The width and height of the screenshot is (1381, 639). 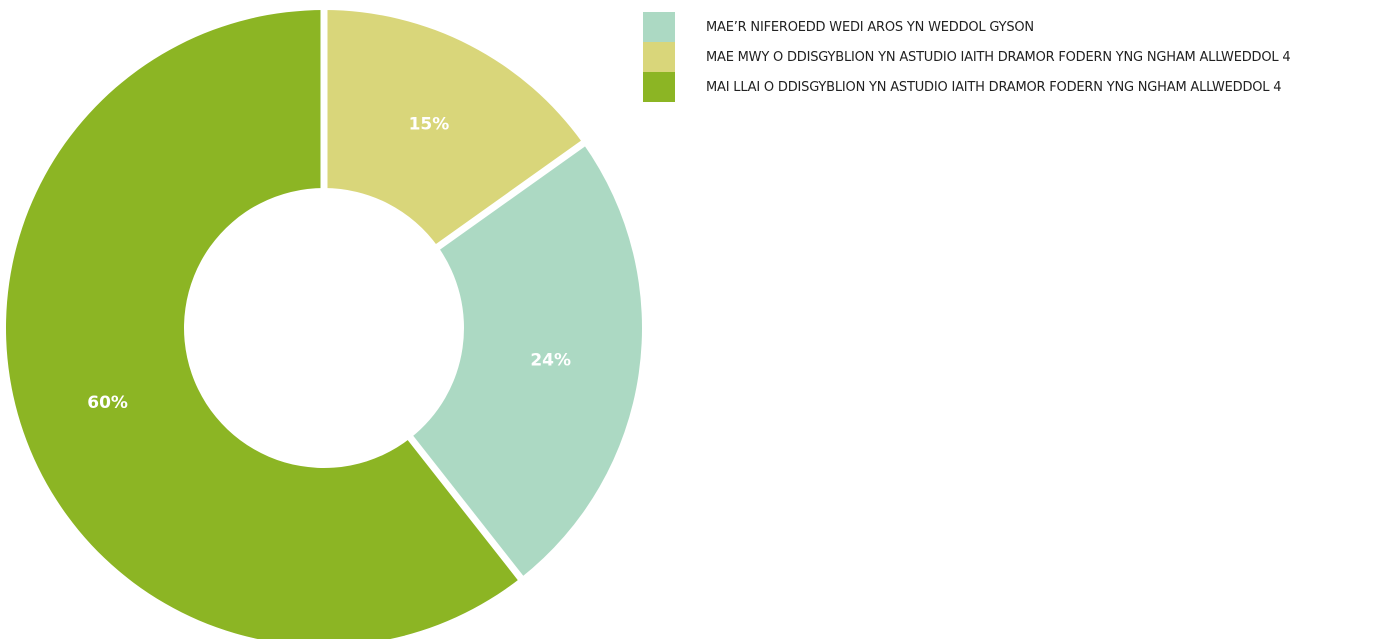 What do you see at coordinates (429, 124) in the screenshot?
I see `slice-value-label: 15%` at bounding box center [429, 124].